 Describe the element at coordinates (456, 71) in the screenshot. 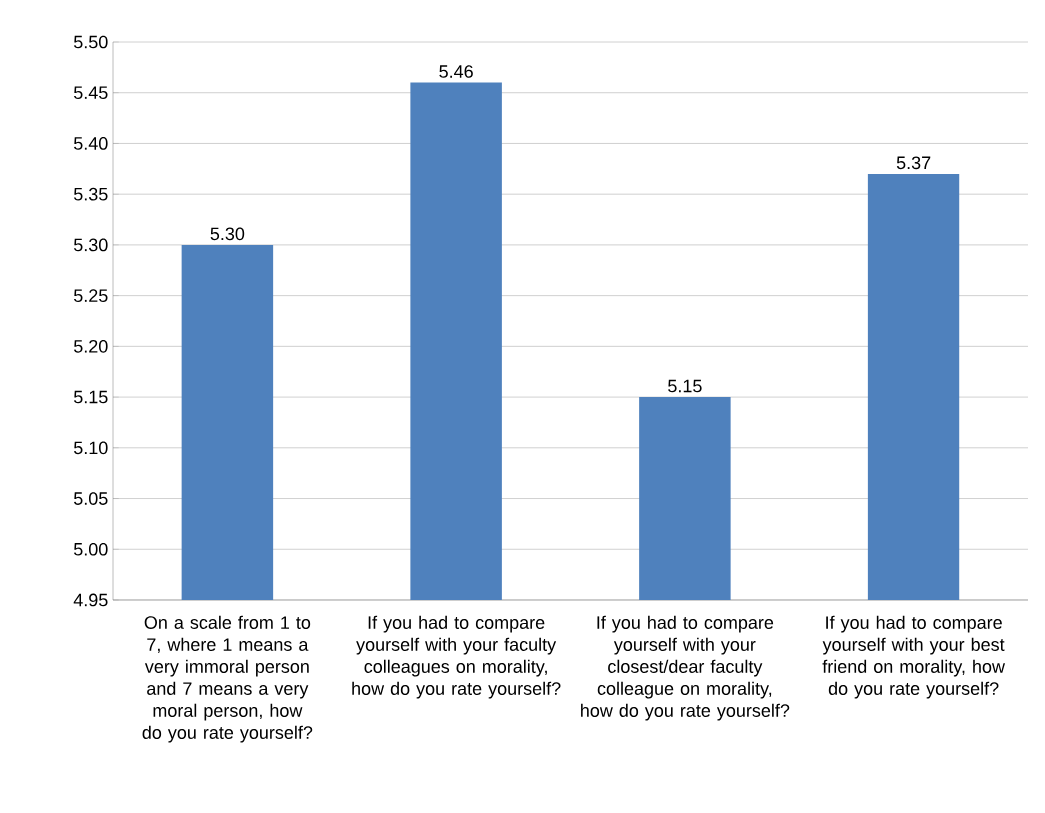

I see `data-label: 5.46` at that location.